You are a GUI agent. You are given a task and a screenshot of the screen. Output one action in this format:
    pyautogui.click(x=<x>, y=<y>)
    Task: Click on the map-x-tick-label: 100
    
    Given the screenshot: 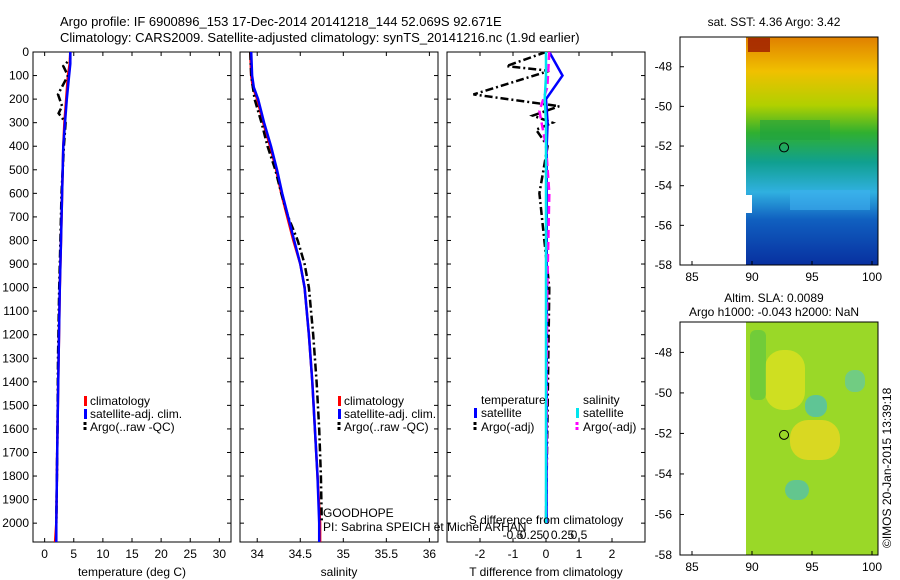 What is the action you would take?
    pyautogui.click(x=872, y=567)
    